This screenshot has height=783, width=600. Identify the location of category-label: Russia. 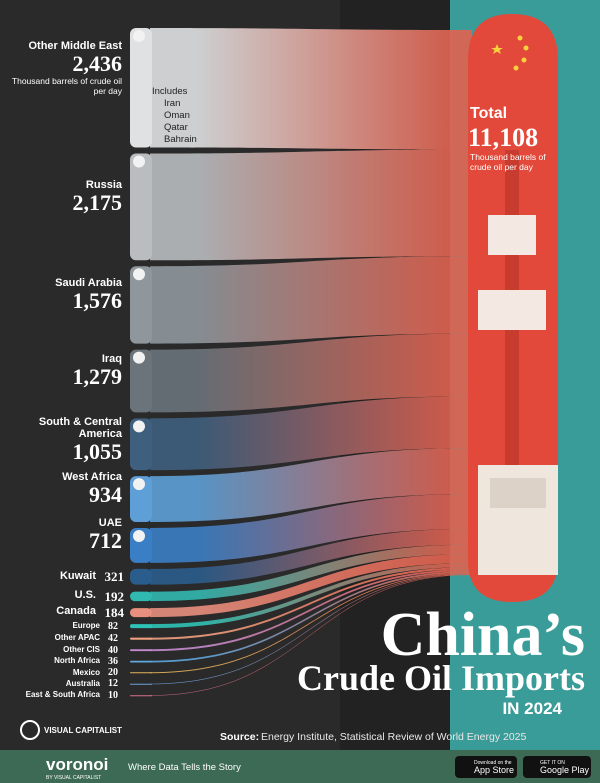
(103, 184).